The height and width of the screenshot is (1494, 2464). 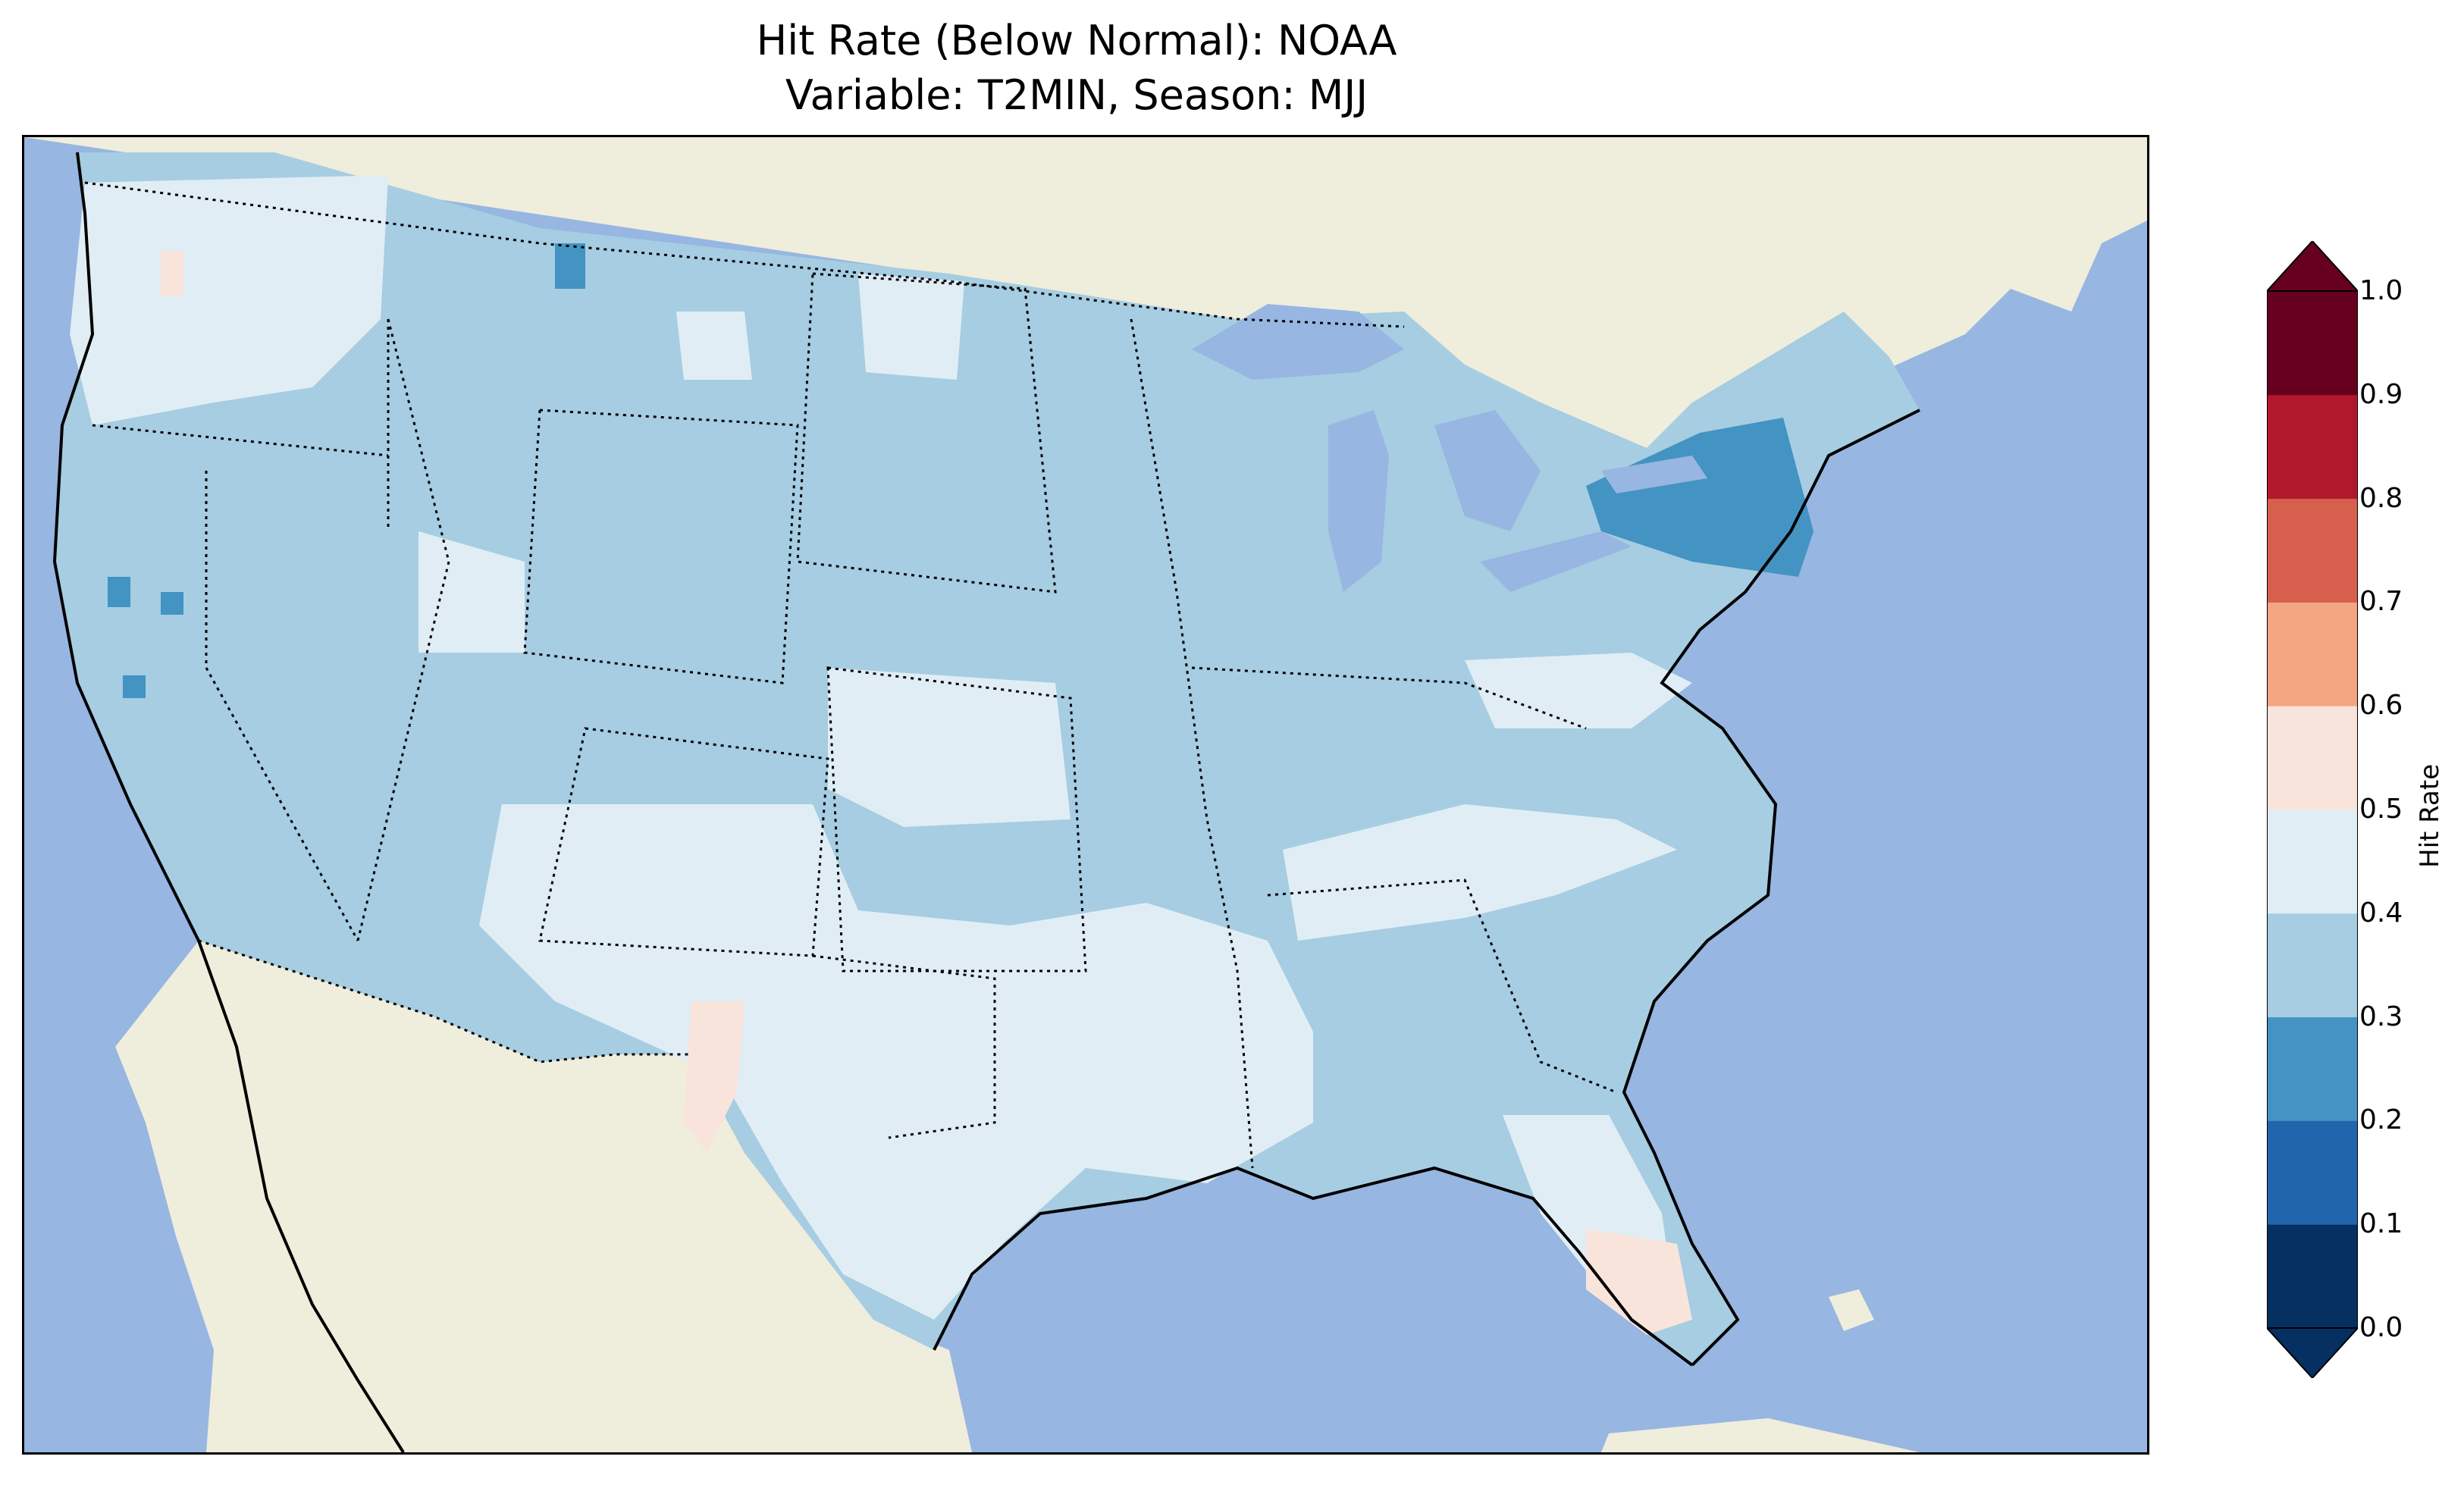 What do you see at coordinates (661, 546) in the screenshot?
I see `border-wy` at bounding box center [661, 546].